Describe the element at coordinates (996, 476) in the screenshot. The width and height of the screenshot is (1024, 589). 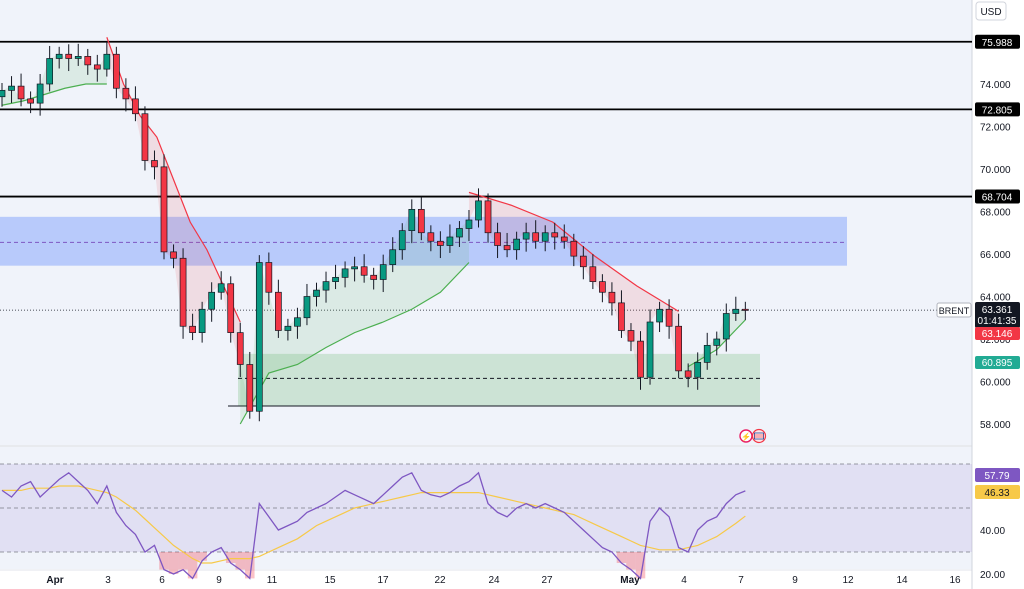
I see `rsi-value: 57.79` at that location.